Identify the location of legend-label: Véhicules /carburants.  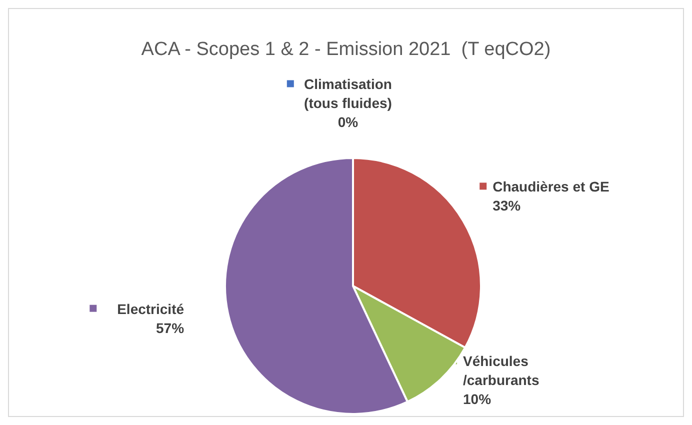
(501, 370).